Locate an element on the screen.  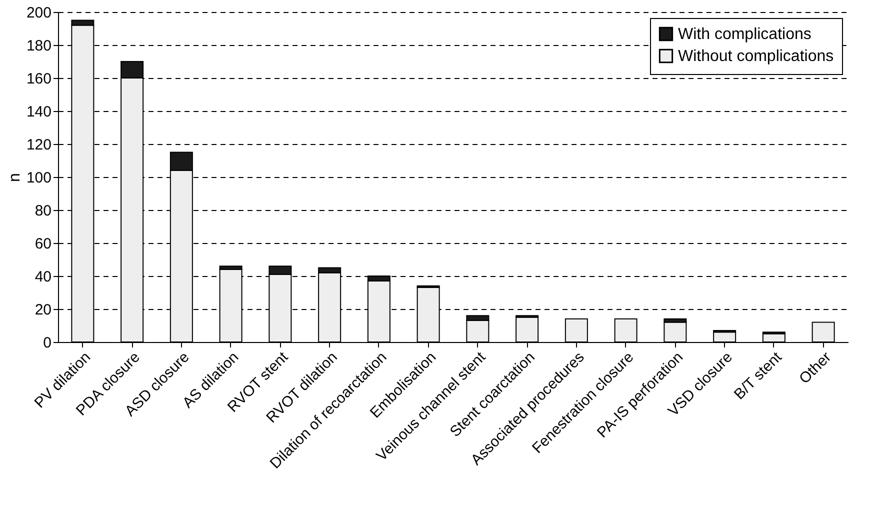
y-tick-label: 140 is located at coordinates (39, 112).